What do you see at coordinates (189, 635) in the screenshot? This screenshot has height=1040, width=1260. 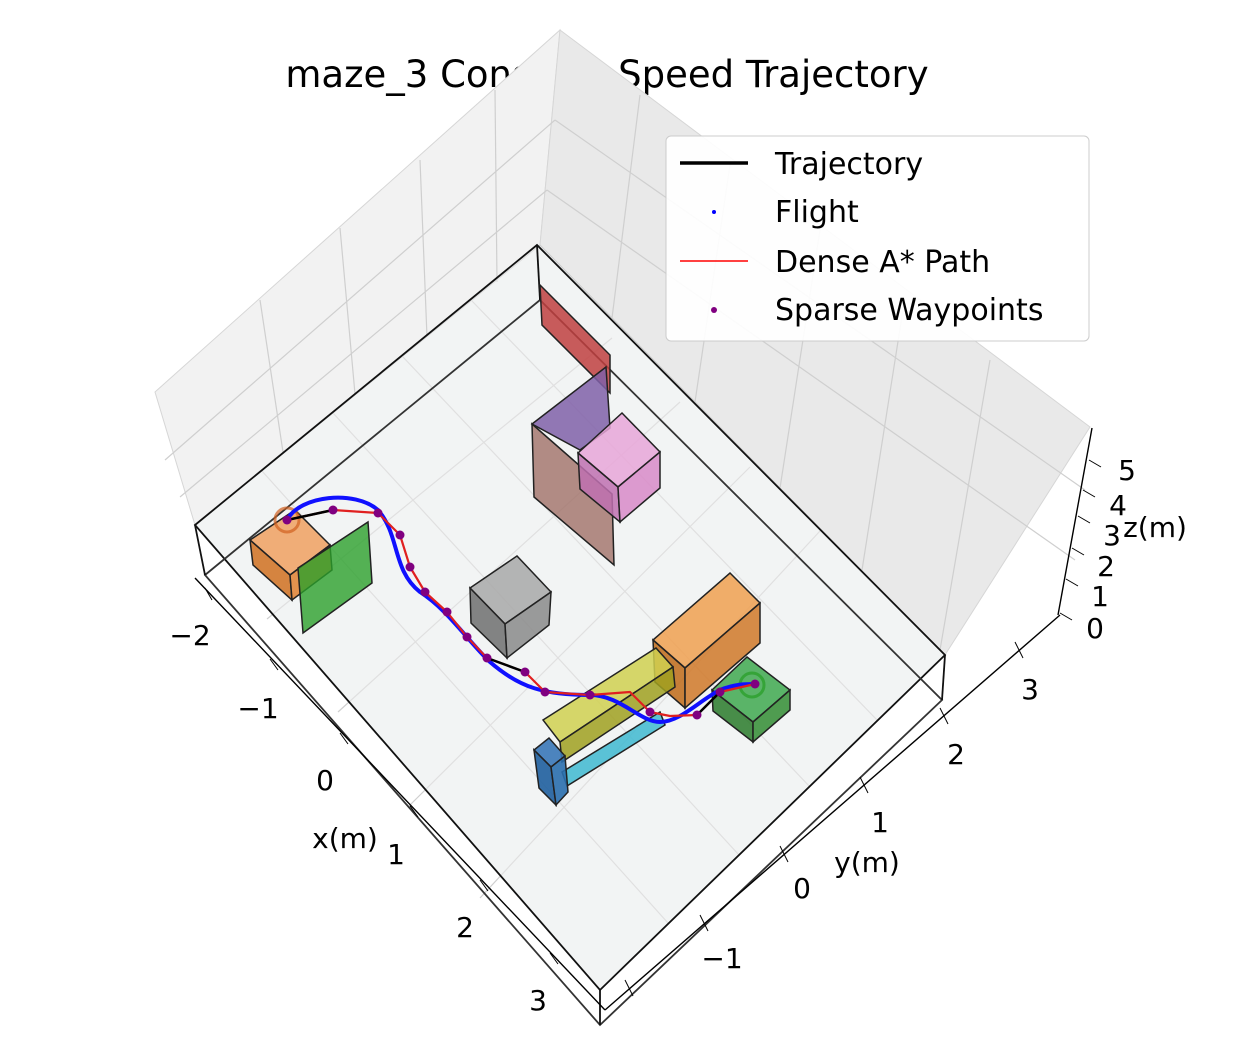 I see `x-tick-label: −2` at bounding box center [189, 635].